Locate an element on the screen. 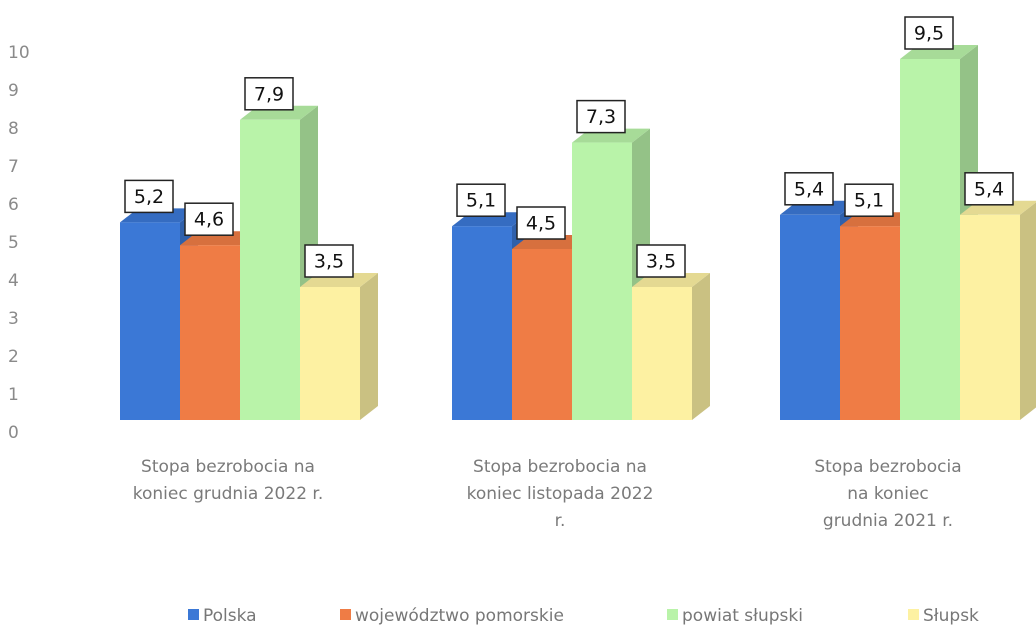 This screenshot has width=1036, height=627. legend-label: powiat słupski is located at coordinates (742, 616).